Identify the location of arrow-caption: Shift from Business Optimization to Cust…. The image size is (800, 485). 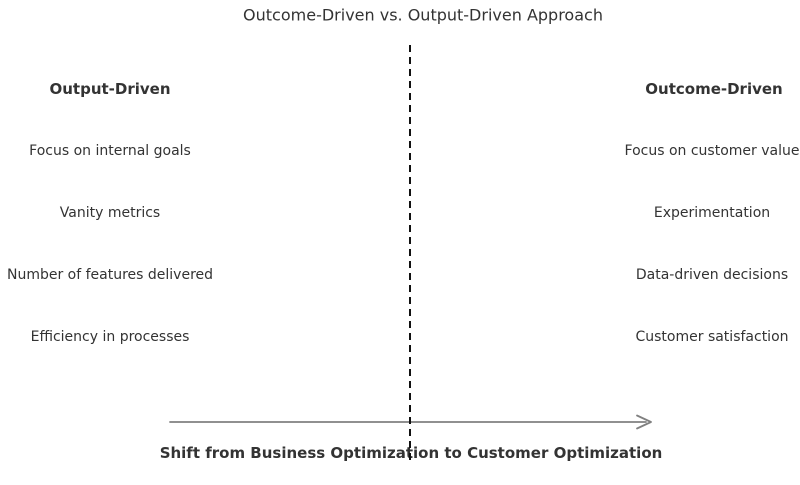
(411, 453).